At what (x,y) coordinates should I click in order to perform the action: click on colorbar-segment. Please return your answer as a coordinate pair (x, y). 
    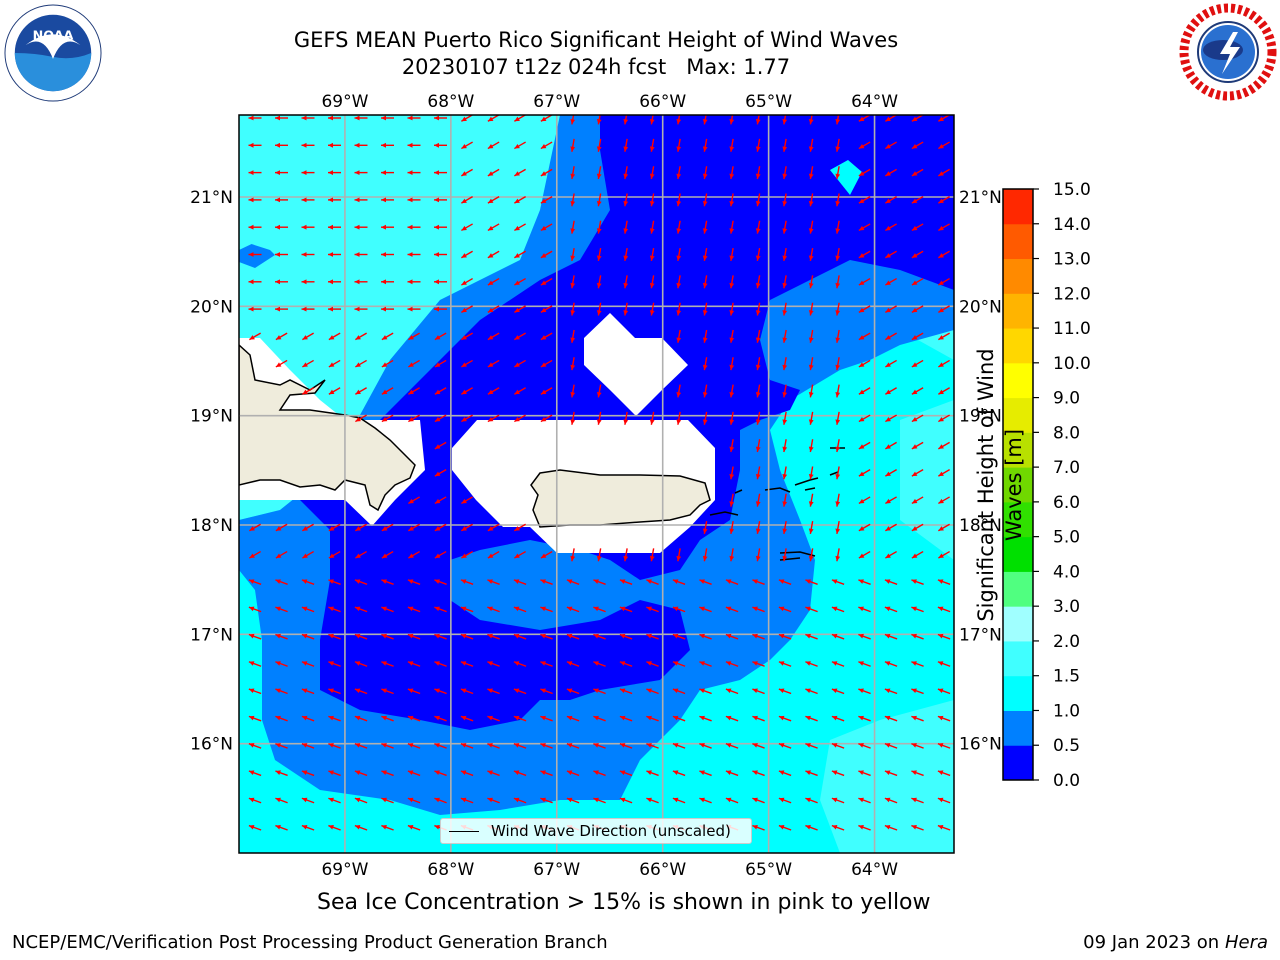
    Looking at the image, I should click on (1018, 276).